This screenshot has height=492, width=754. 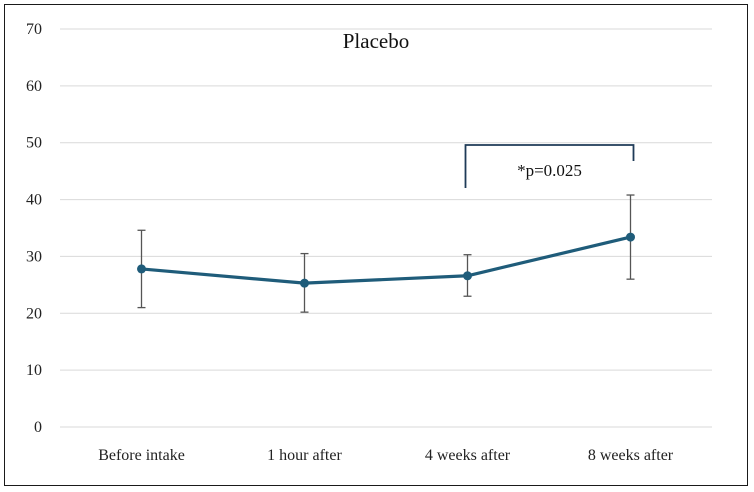 I want to click on series-line-path, so click(x=386, y=260).